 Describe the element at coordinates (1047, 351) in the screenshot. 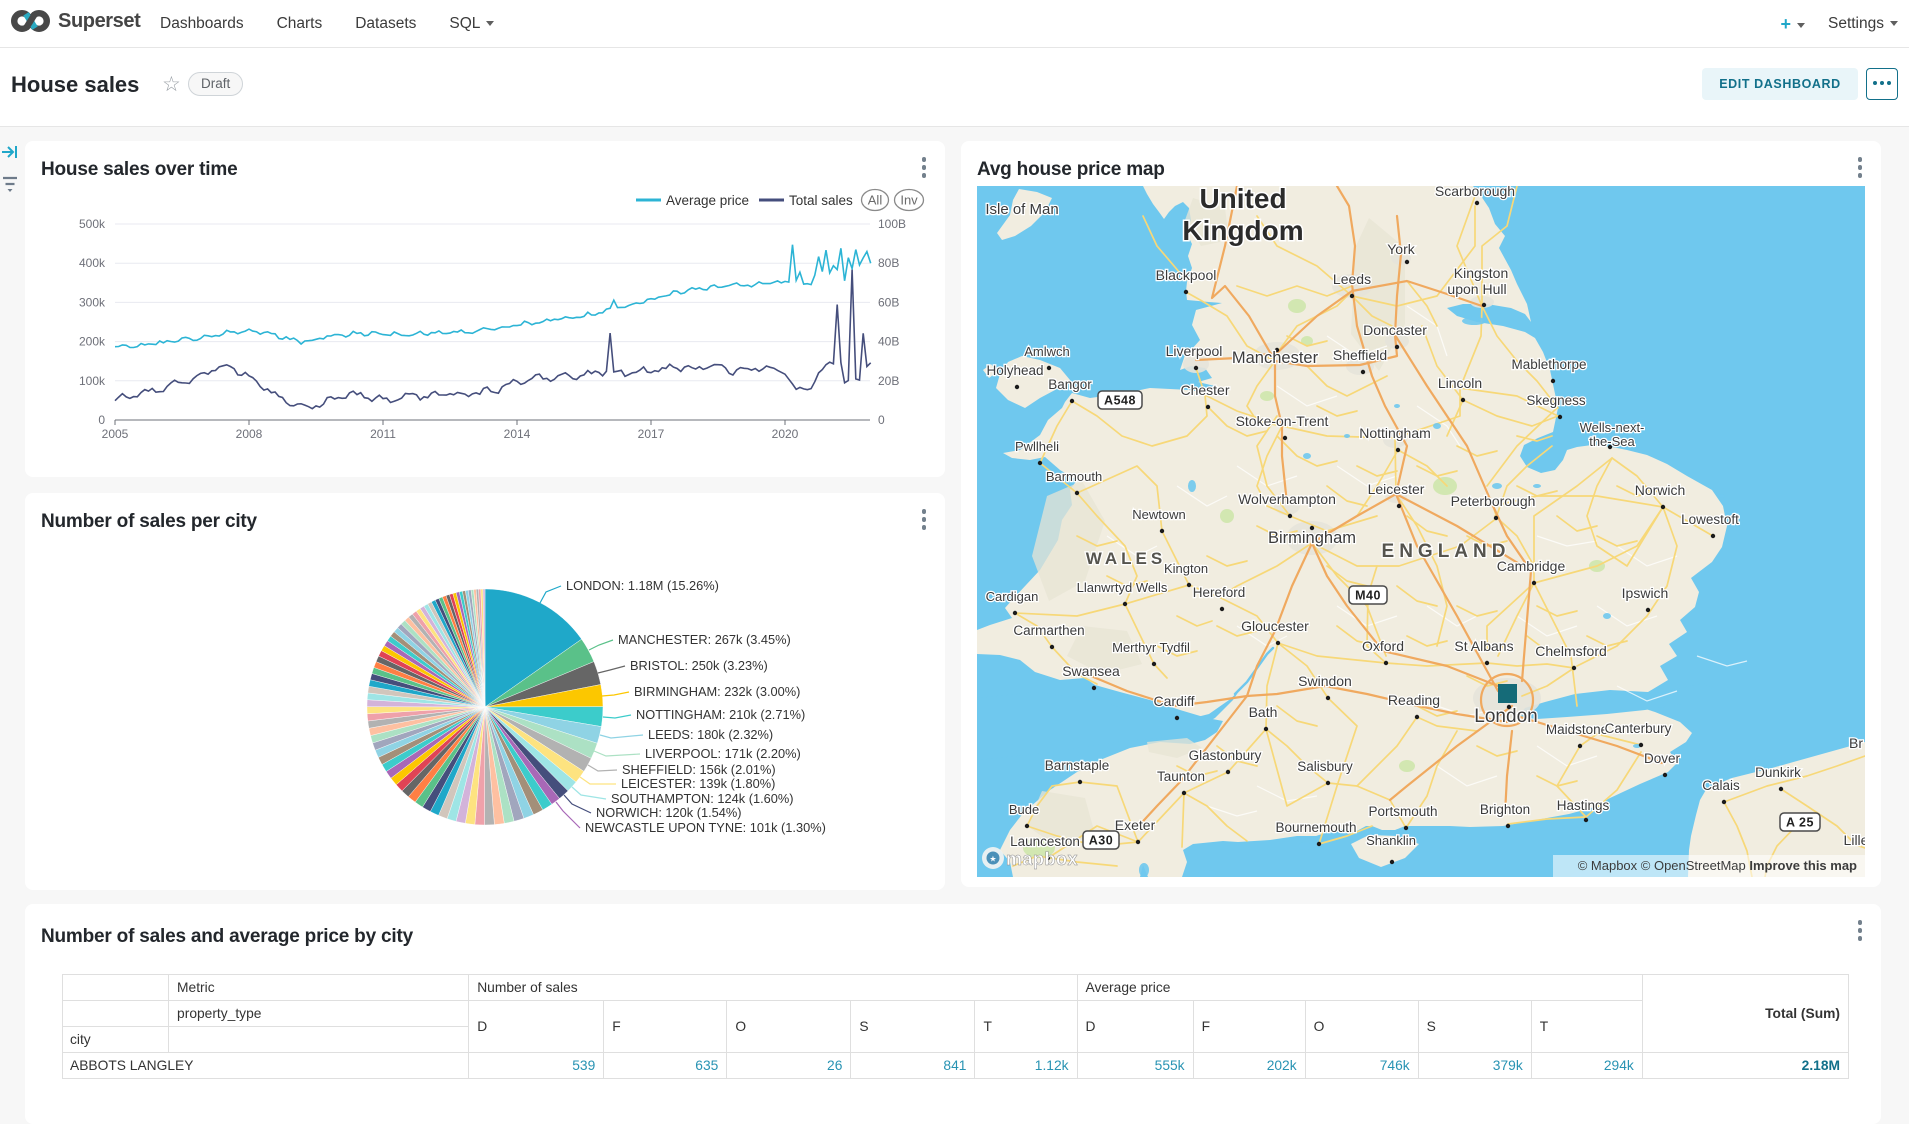

I see `svg-text: Amlwch` at that location.